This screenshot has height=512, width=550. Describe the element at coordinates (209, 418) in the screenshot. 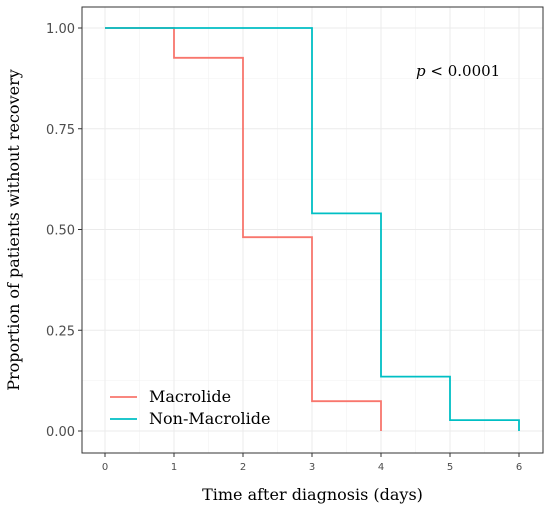

I see `legend-label-non-macrolide: Non-Macrolide` at that location.